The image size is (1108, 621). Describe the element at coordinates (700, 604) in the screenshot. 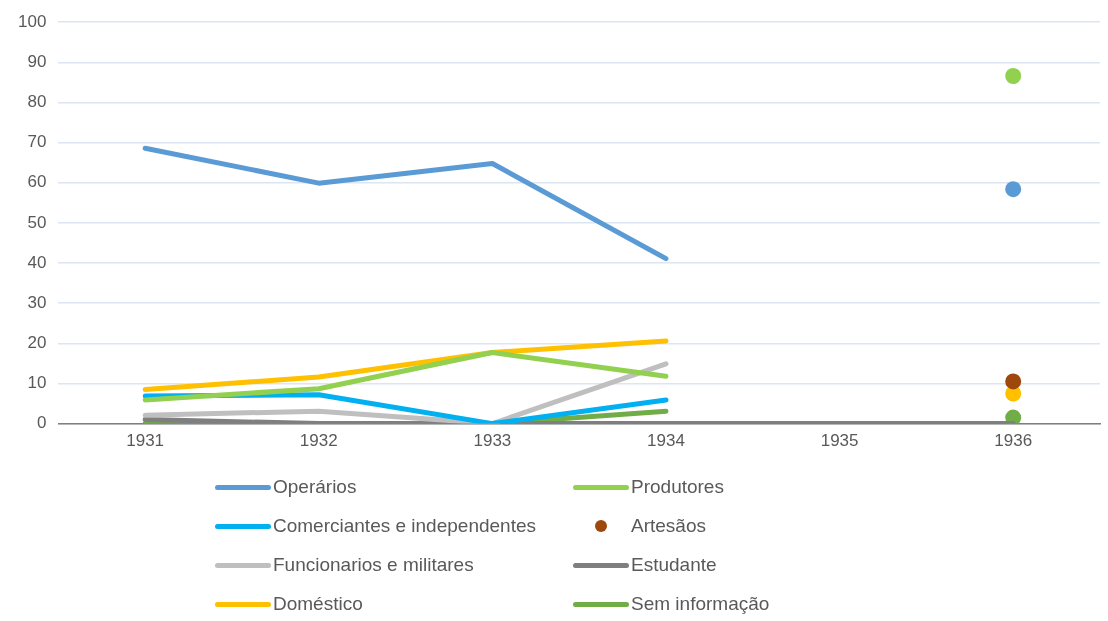

I see `legend-label: Sem informação` at that location.